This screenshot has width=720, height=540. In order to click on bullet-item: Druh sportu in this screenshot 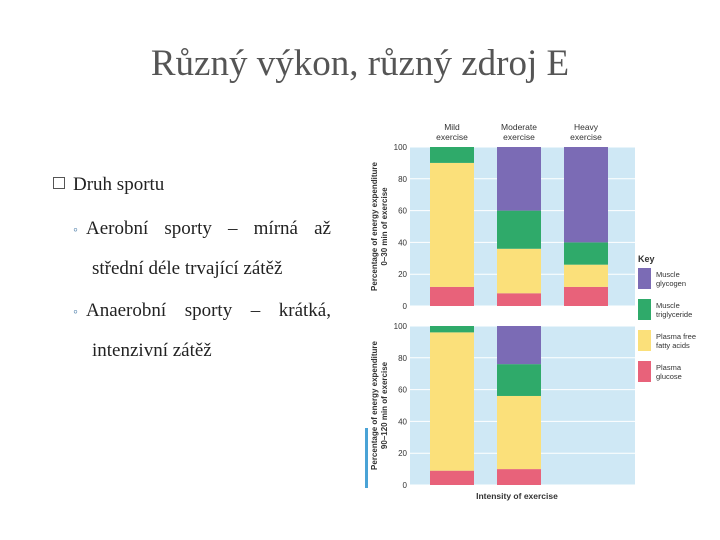, I will do `click(108, 185)`.